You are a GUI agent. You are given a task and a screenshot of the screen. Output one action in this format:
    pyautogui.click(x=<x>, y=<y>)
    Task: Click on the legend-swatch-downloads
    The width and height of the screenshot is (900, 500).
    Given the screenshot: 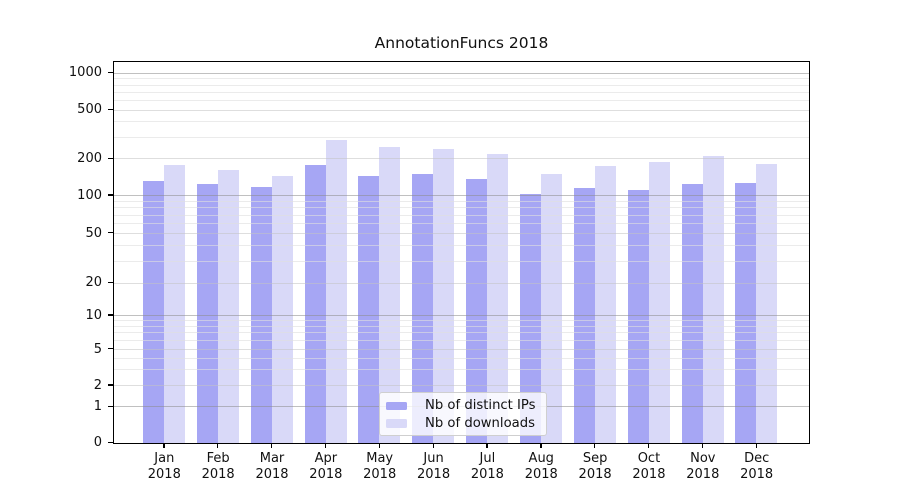 What is the action you would take?
    pyautogui.click(x=396, y=423)
    